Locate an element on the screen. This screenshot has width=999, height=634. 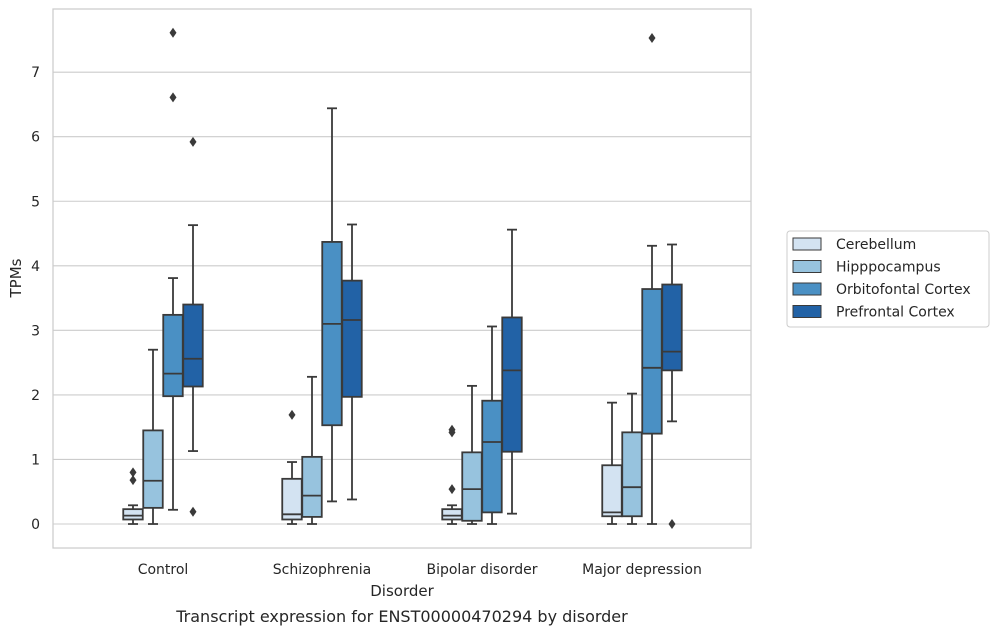
x-tick-label-bipolar-disorder: Bipolar disorder is located at coordinates (481, 570).